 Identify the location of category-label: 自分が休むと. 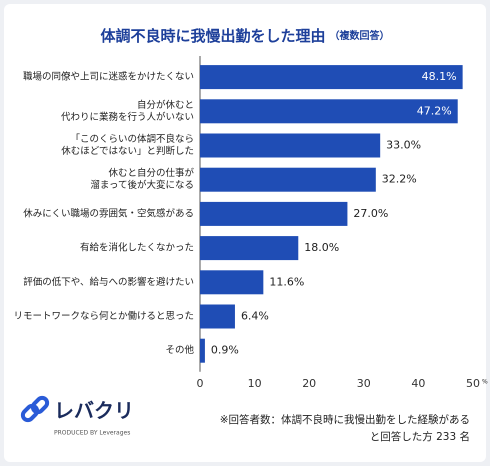
(165, 105).